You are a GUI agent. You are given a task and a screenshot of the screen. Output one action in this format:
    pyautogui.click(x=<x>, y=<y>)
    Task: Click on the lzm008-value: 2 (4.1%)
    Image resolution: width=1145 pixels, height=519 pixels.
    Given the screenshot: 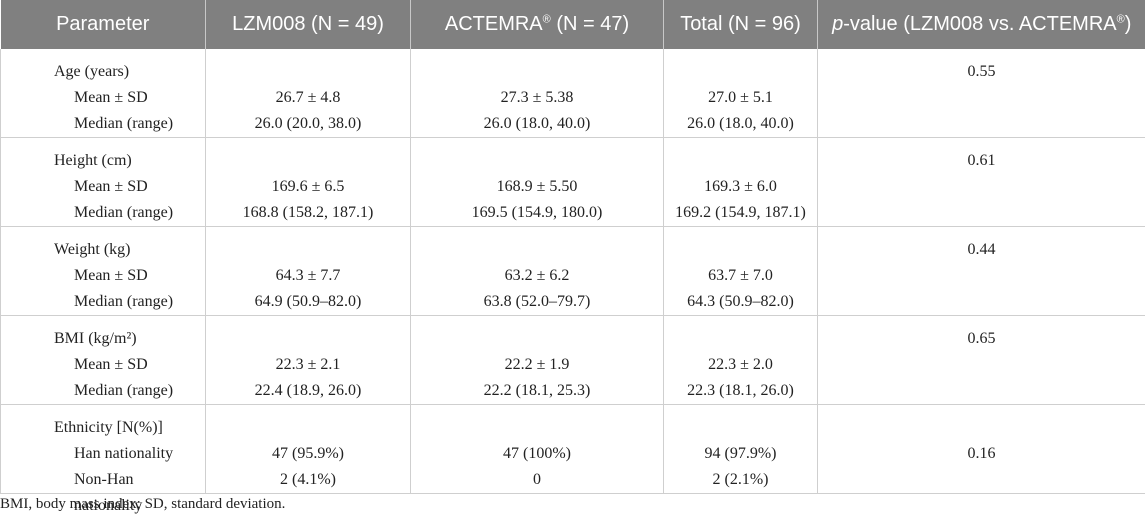 What is the action you would take?
    pyautogui.click(x=308, y=480)
    